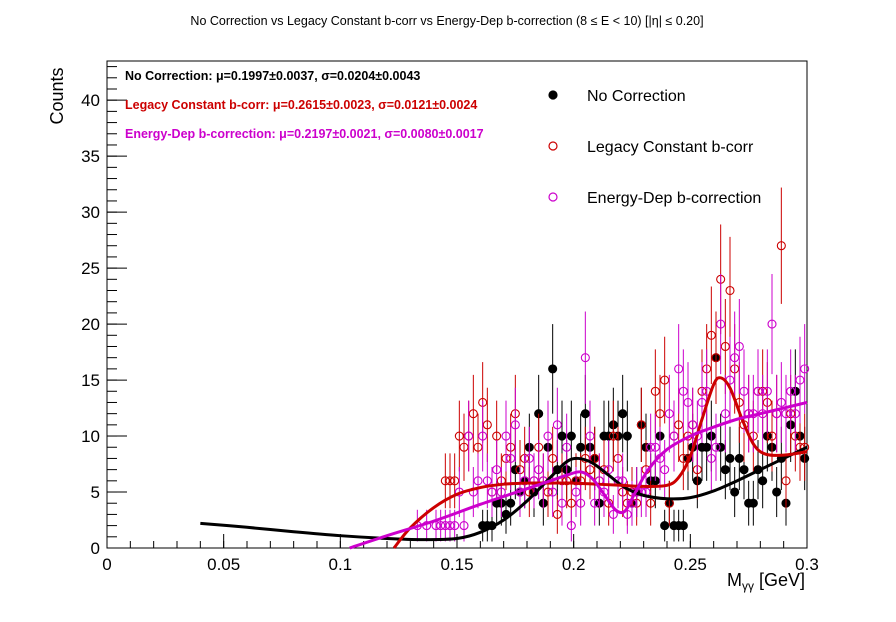  What do you see at coordinates (90, 156) in the screenshot?
I see `y-tick-label: 35` at bounding box center [90, 156].